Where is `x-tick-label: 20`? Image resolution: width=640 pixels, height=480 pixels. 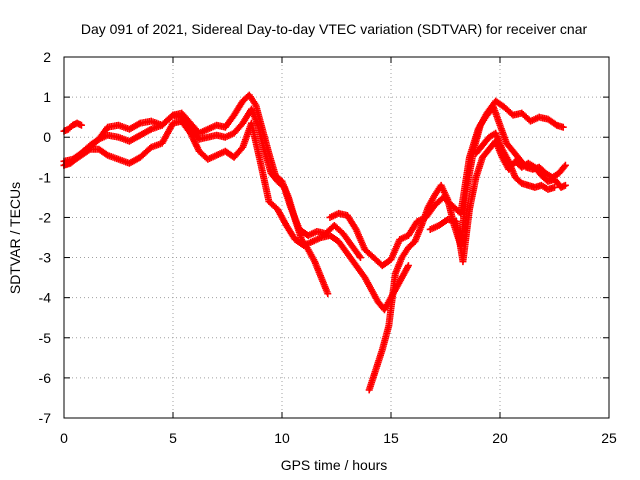
x-tick-label: 20 is located at coordinates (500, 438).